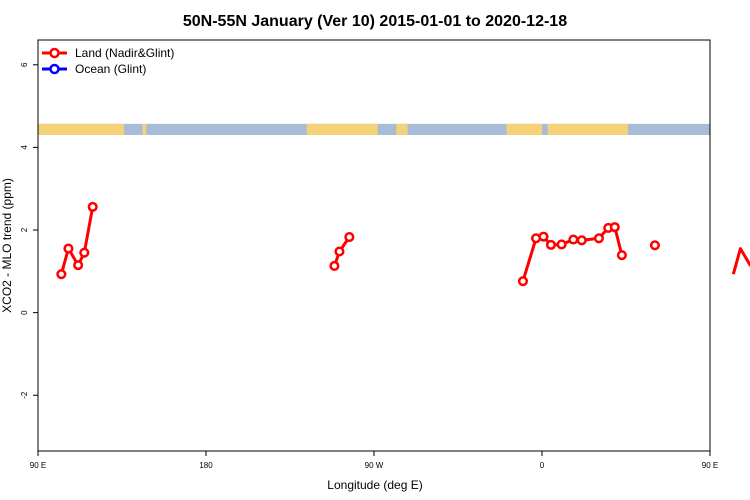 The image size is (750, 500). I want to click on y-tick-label: 2, so click(24, 229).